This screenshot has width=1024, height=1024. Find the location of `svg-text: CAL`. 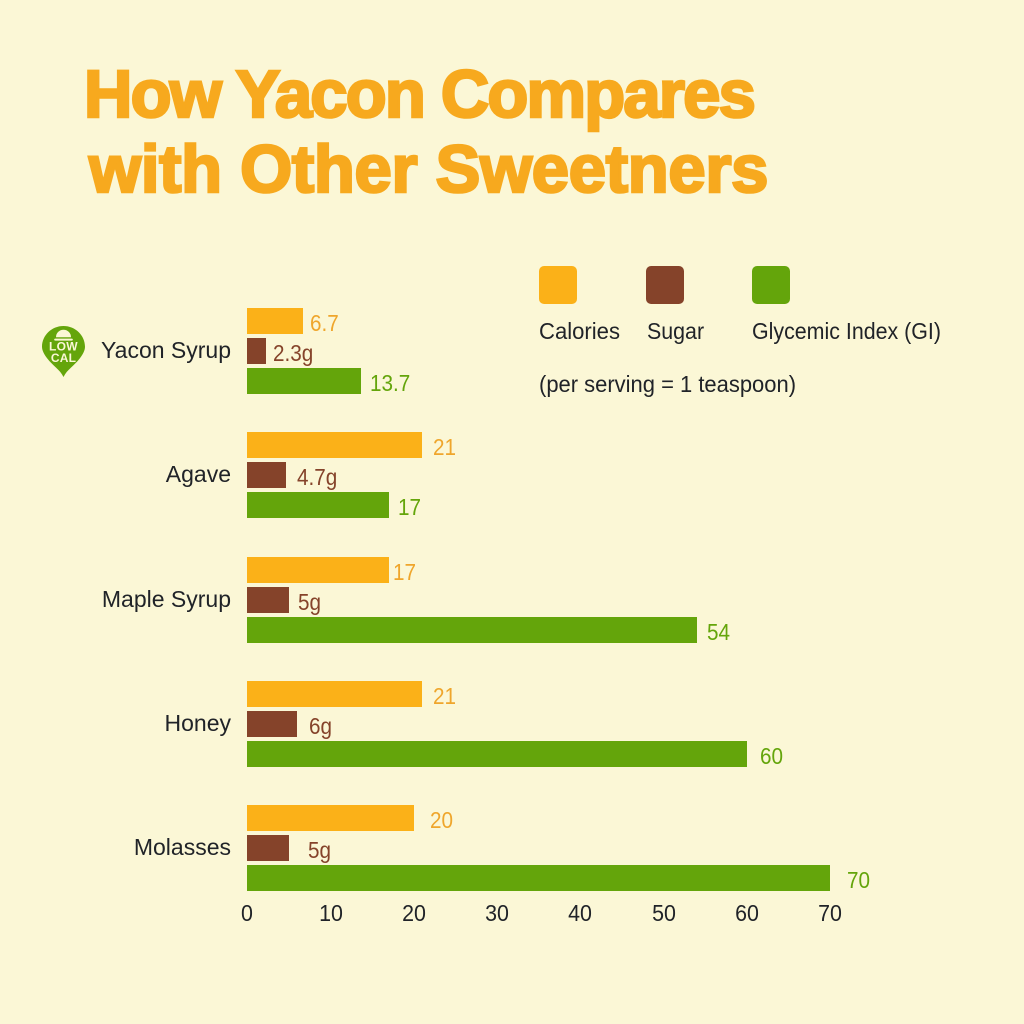

svg-text: CAL is located at coordinates (63, 358).